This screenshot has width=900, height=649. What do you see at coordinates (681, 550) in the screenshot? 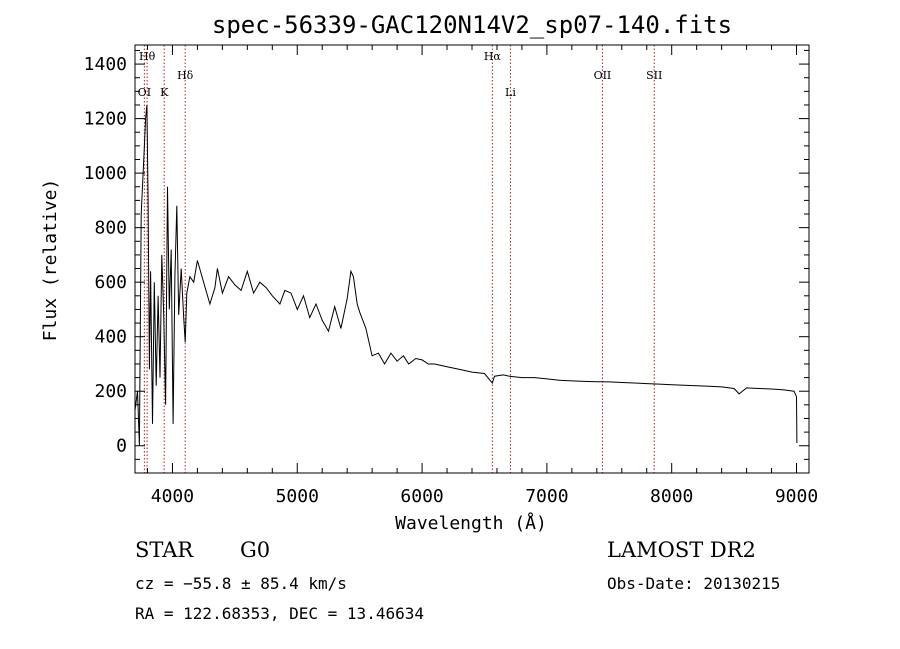
I see `survey-name: LAMOST DR2` at bounding box center [681, 550].